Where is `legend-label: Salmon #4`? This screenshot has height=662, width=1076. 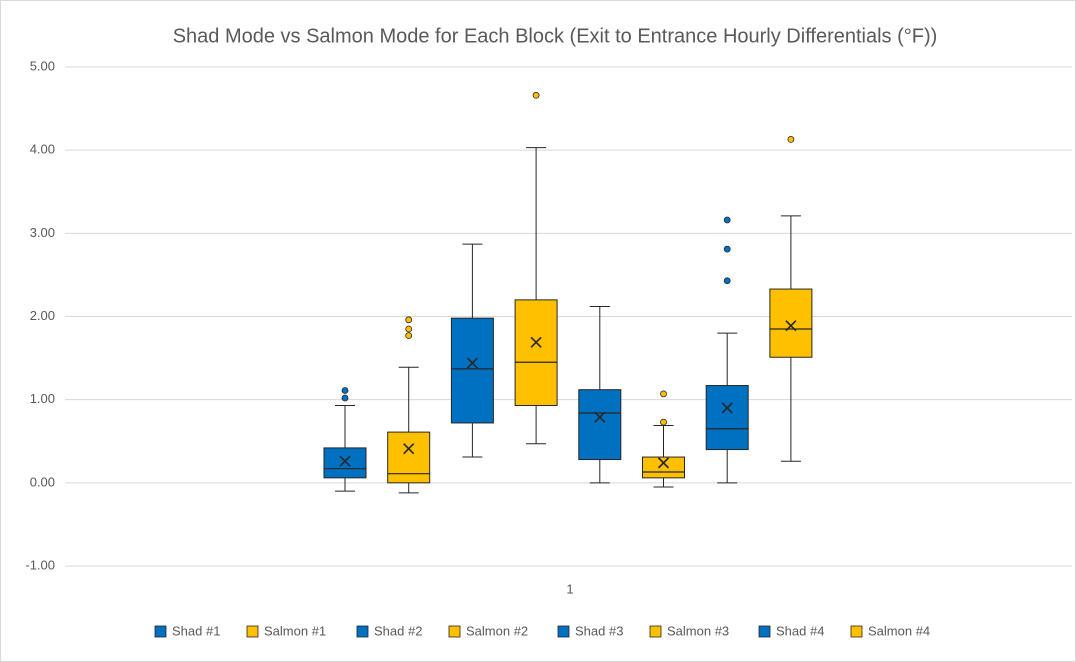
legend-label: Salmon #4 is located at coordinates (899, 630).